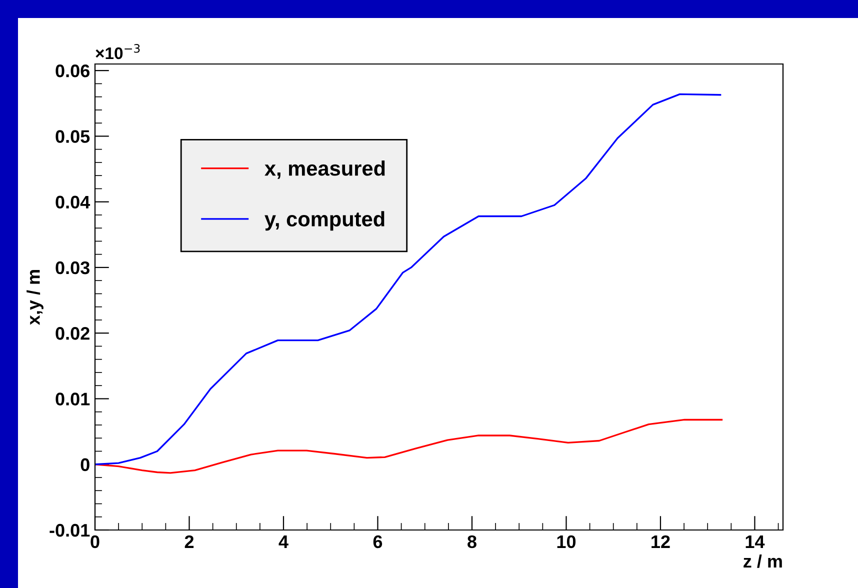 Image resolution: width=858 pixels, height=588 pixels. Describe the element at coordinates (118, 52) in the screenshot. I see `text: ×10$^{−3}$` at that location.